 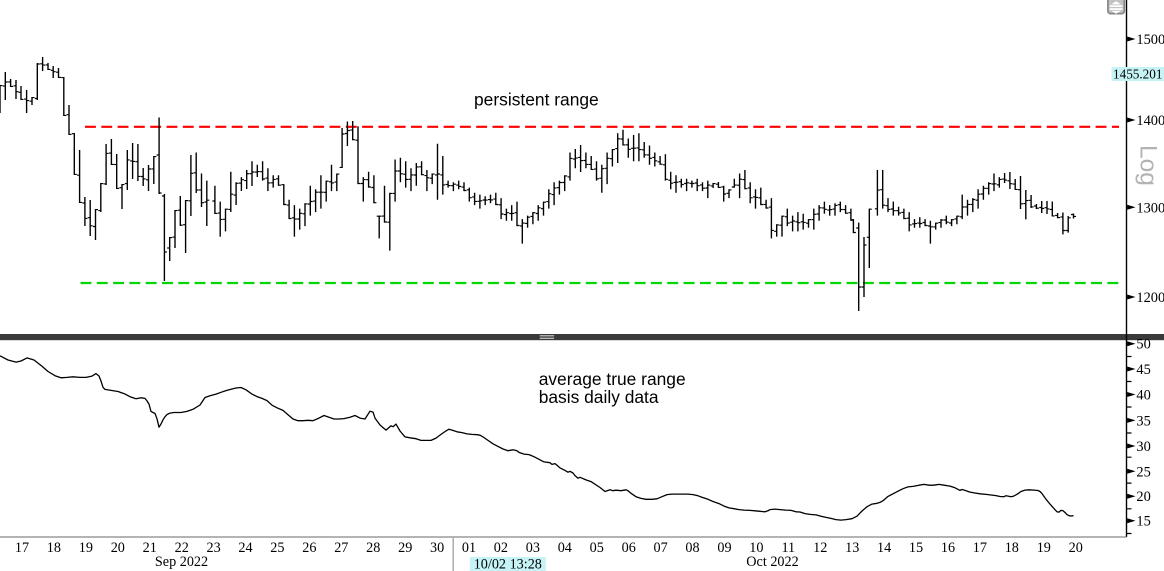 I want to click on svg-text: 1200, so click(x=1150, y=298).